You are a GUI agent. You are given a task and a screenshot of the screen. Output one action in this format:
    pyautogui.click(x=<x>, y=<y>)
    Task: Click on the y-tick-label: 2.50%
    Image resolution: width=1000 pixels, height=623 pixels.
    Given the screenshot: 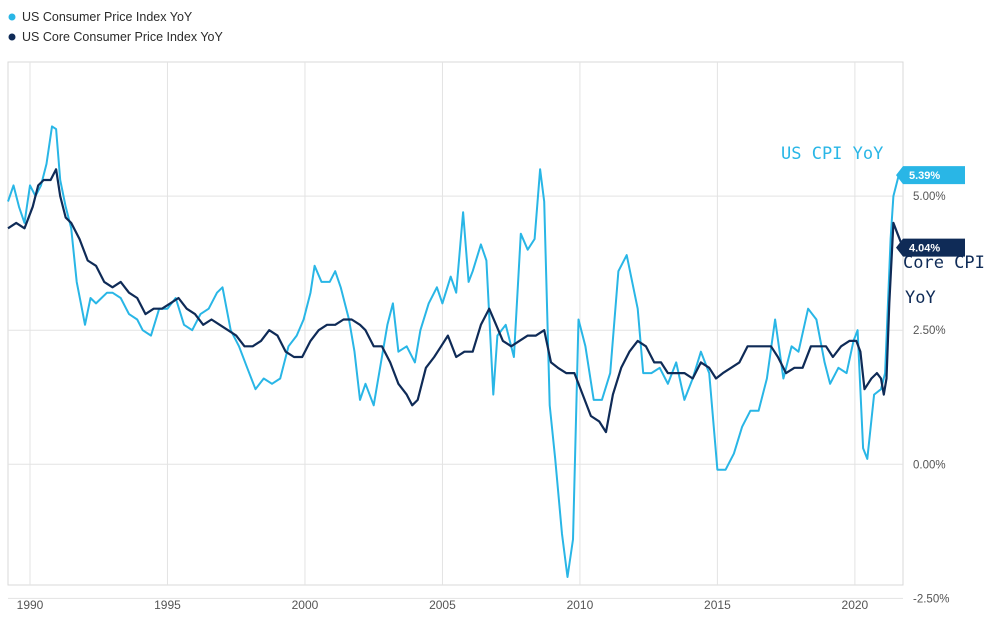 What is the action you would take?
    pyautogui.click(x=929, y=331)
    